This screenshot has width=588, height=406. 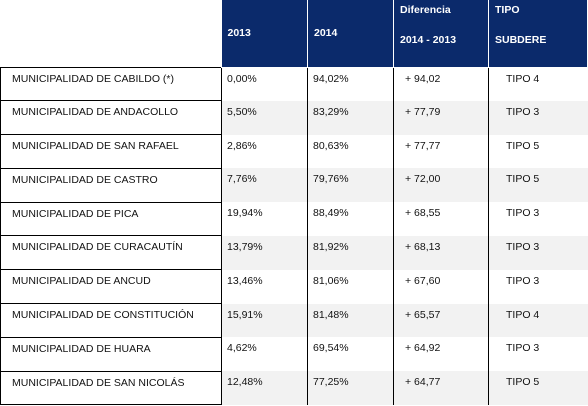 I want to click on cell-2014: 83,29%, so click(x=350, y=117).